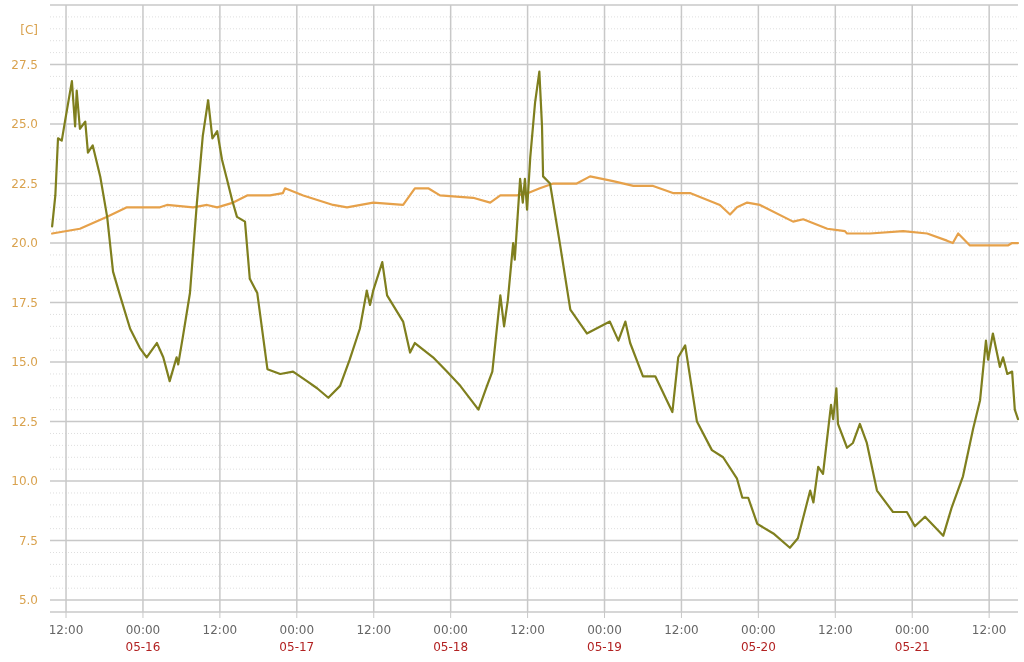 The height and width of the screenshot is (662, 1024). I want to click on x-tick-label: 00:00 05-21, so click(912, 638).